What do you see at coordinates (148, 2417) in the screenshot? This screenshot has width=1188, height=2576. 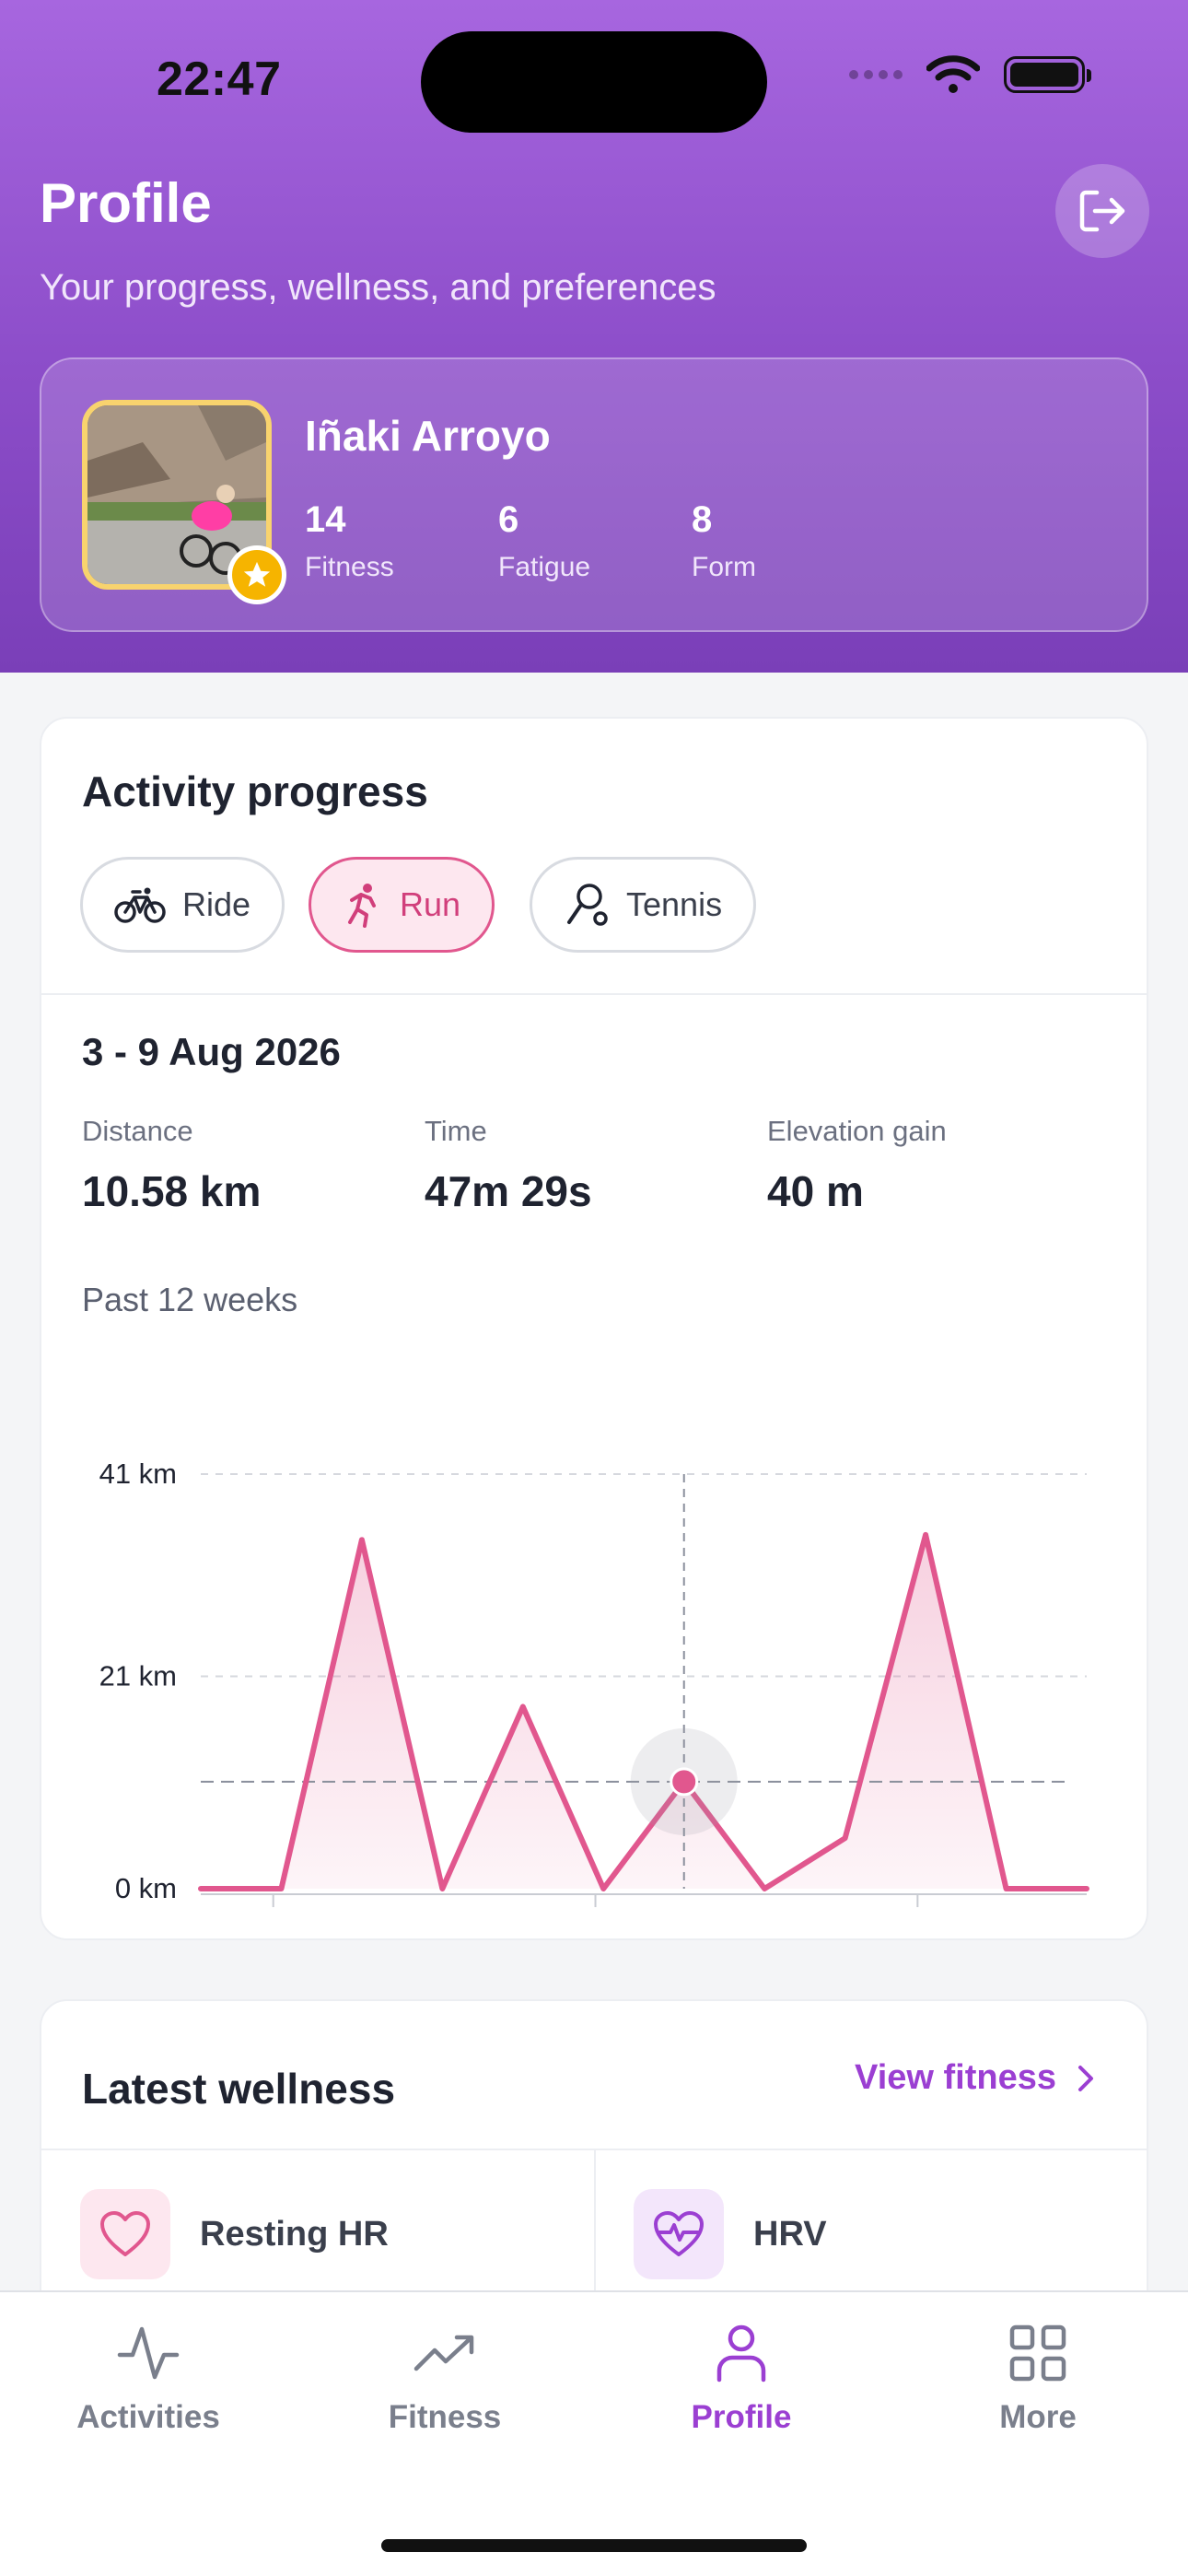 I see `tab-label: Activities` at bounding box center [148, 2417].